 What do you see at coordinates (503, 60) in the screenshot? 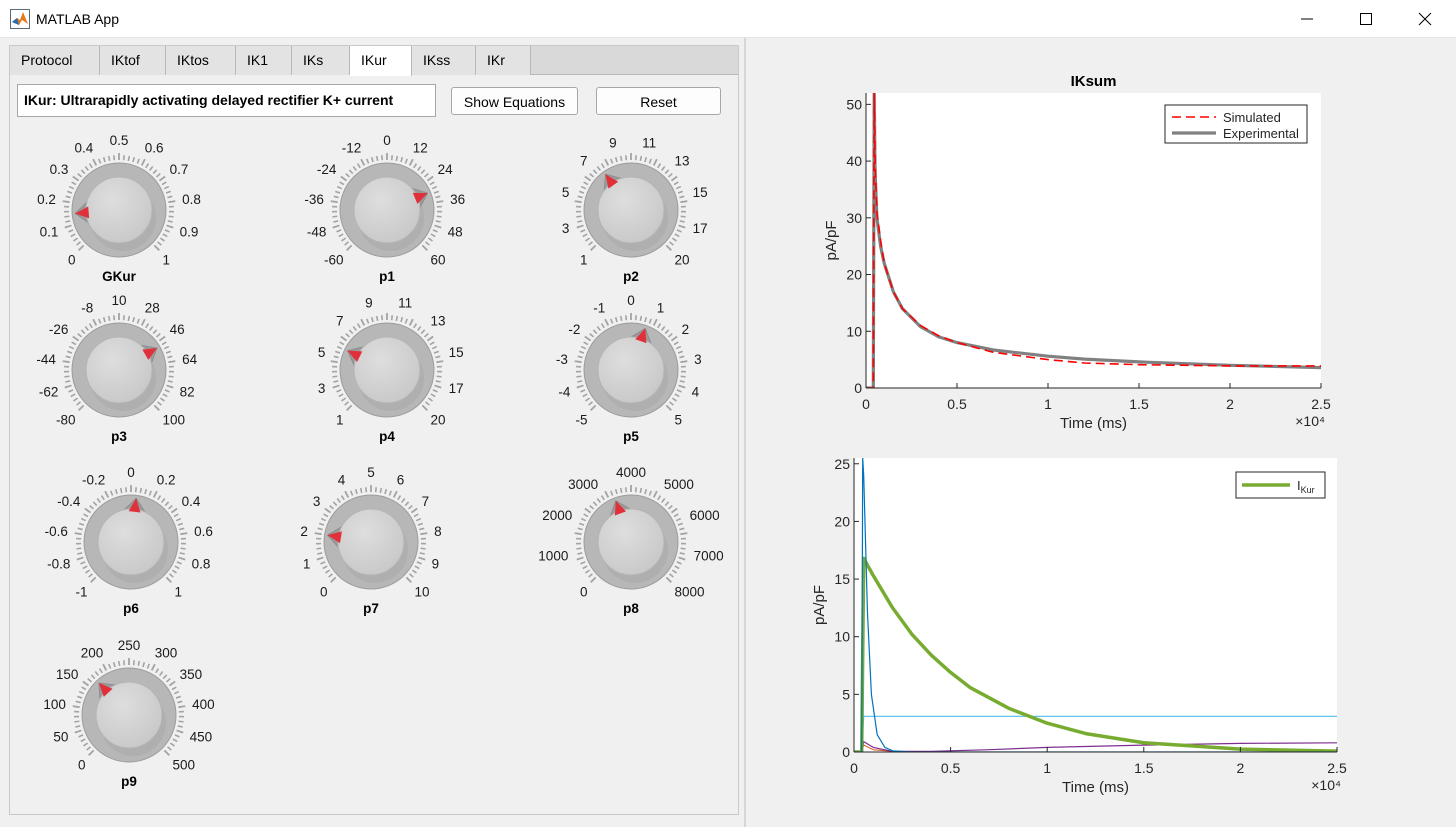
I see `tab-ikr: IKr` at bounding box center [503, 60].